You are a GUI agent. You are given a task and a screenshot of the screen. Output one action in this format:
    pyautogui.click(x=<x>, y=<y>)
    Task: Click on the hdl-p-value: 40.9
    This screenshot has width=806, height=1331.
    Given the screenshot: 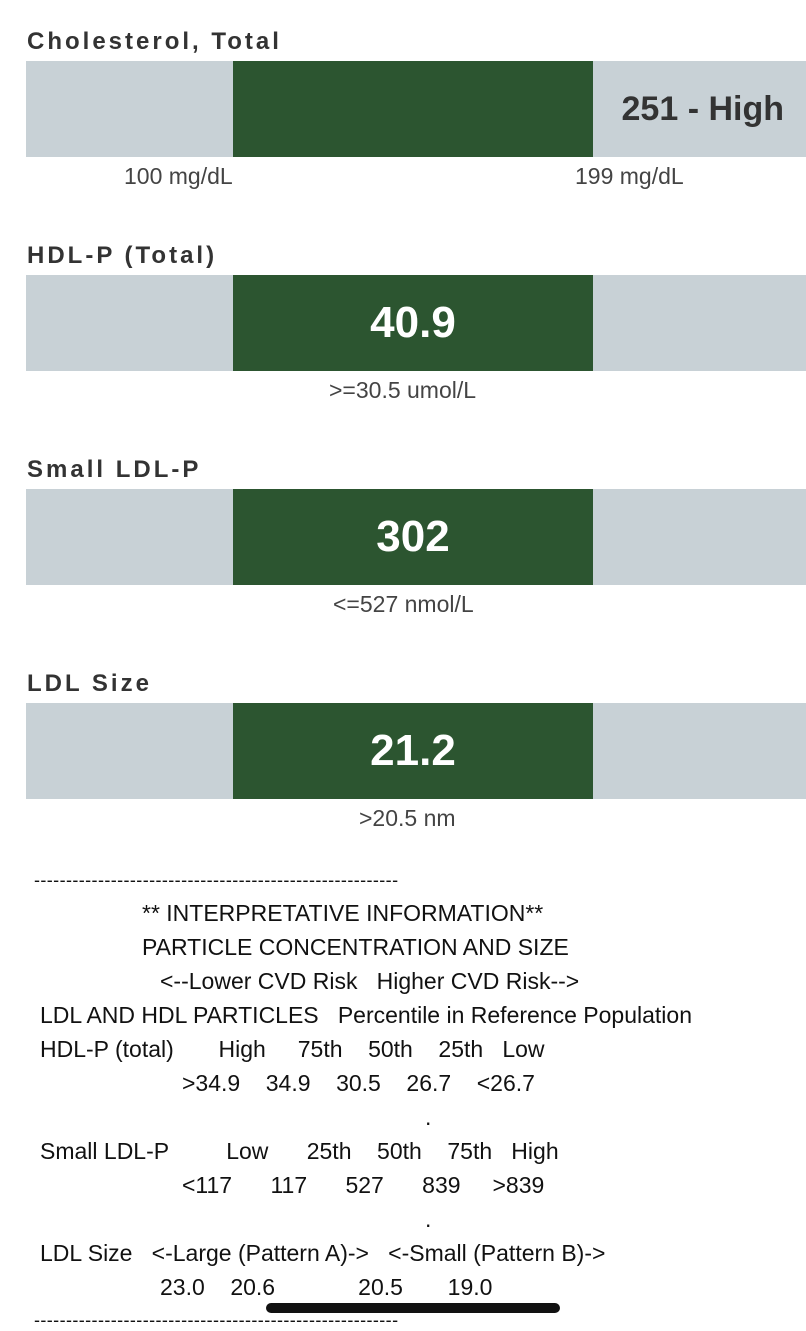 What is the action you would take?
    pyautogui.click(x=413, y=322)
    